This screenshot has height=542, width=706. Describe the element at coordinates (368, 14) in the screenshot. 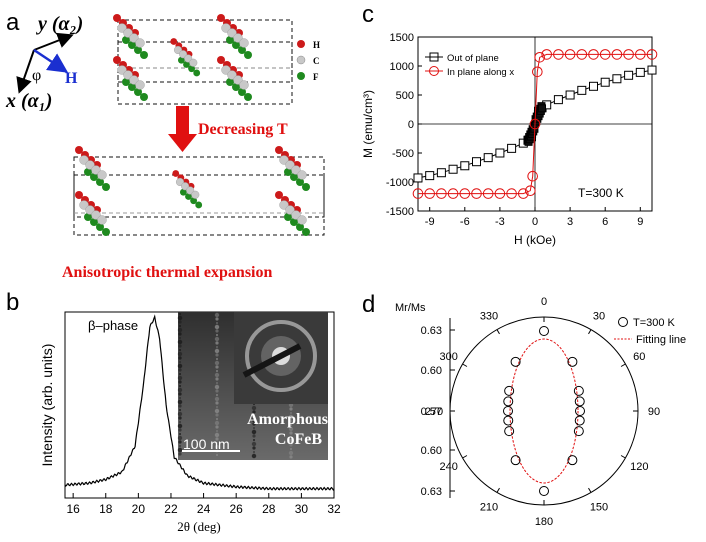

I see `panel-letter-c: c` at that location.